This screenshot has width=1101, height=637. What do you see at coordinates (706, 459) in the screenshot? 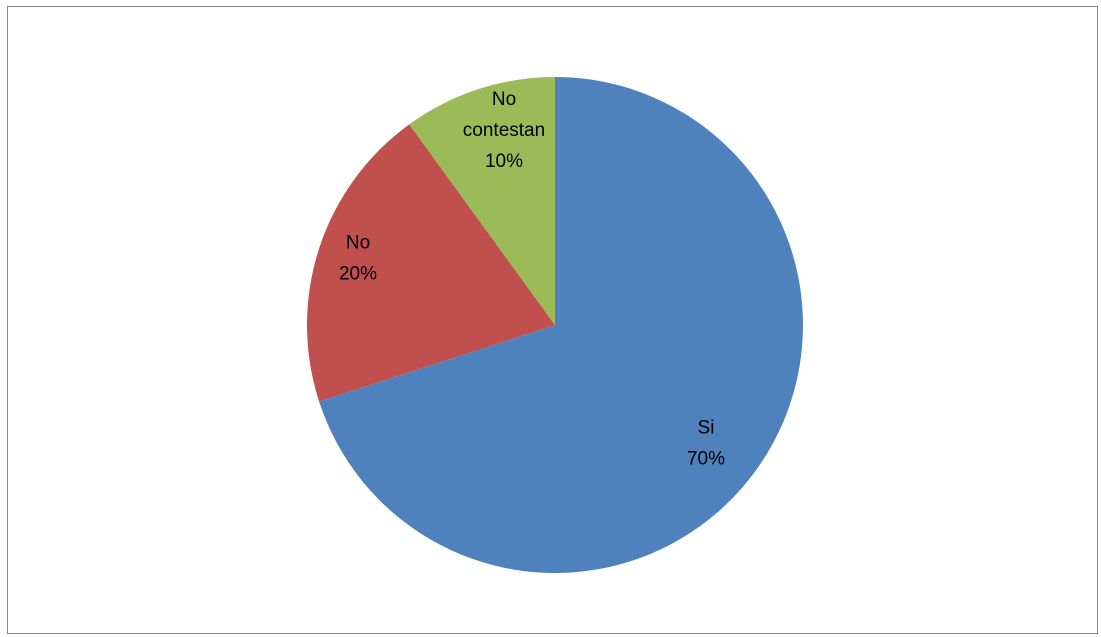
I see `pie-label-percent: 70%` at bounding box center [706, 459].